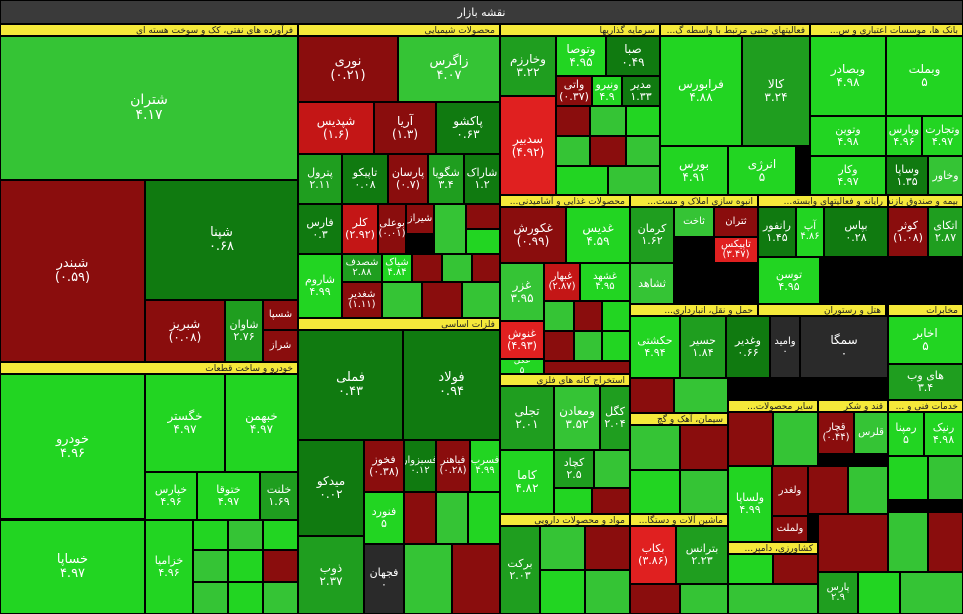 The width and height of the screenshot is (963, 614). What do you see at coordinates (748, 347) in the screenshot?
I see `tile-87: وغدیر ۰.۶۶` at bounding box center [748, 347].